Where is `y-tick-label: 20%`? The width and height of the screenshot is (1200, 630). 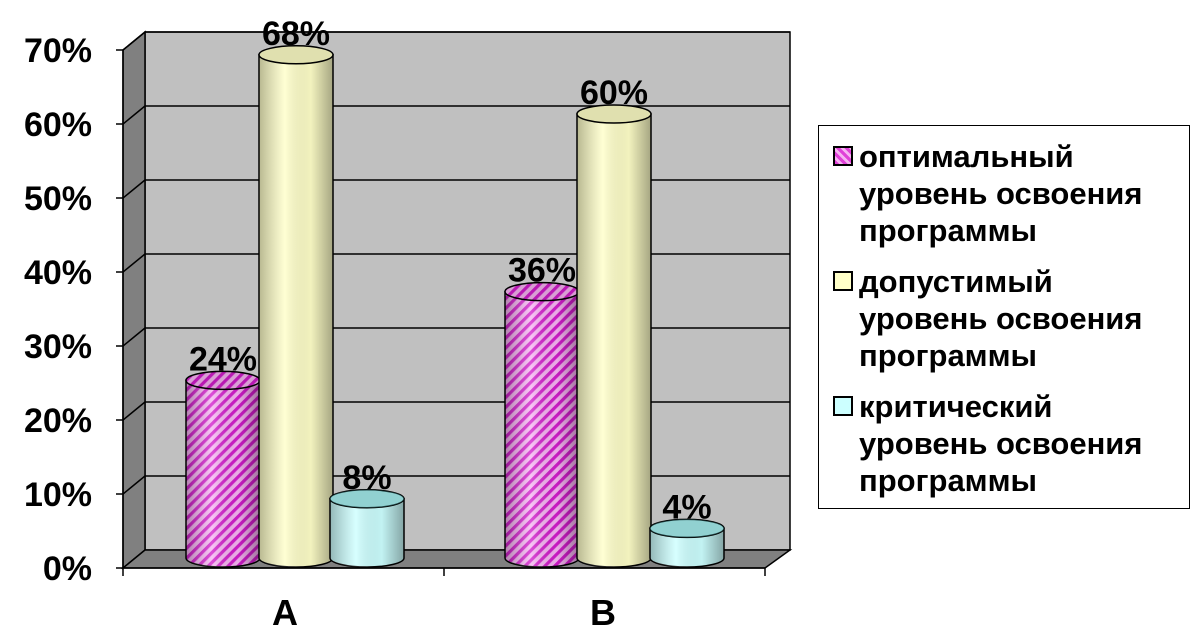 y-tick-label: 20% is located at coordinates (58, 421).